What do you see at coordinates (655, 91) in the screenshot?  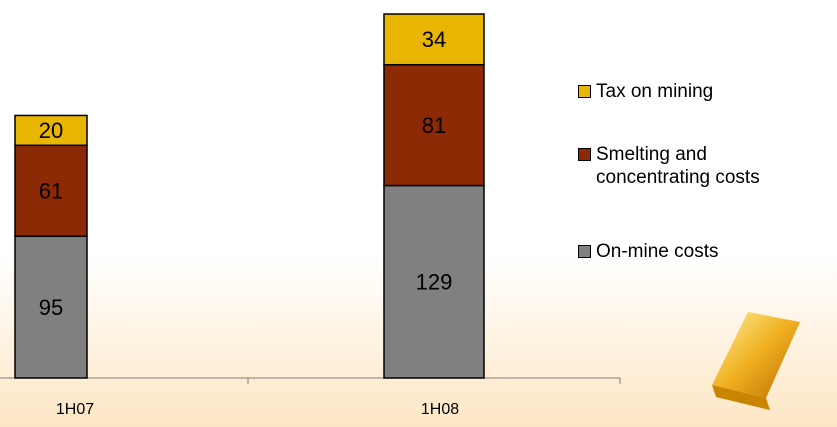 I see `legend-label: Tax on mining` at bounding box center [655, 91].